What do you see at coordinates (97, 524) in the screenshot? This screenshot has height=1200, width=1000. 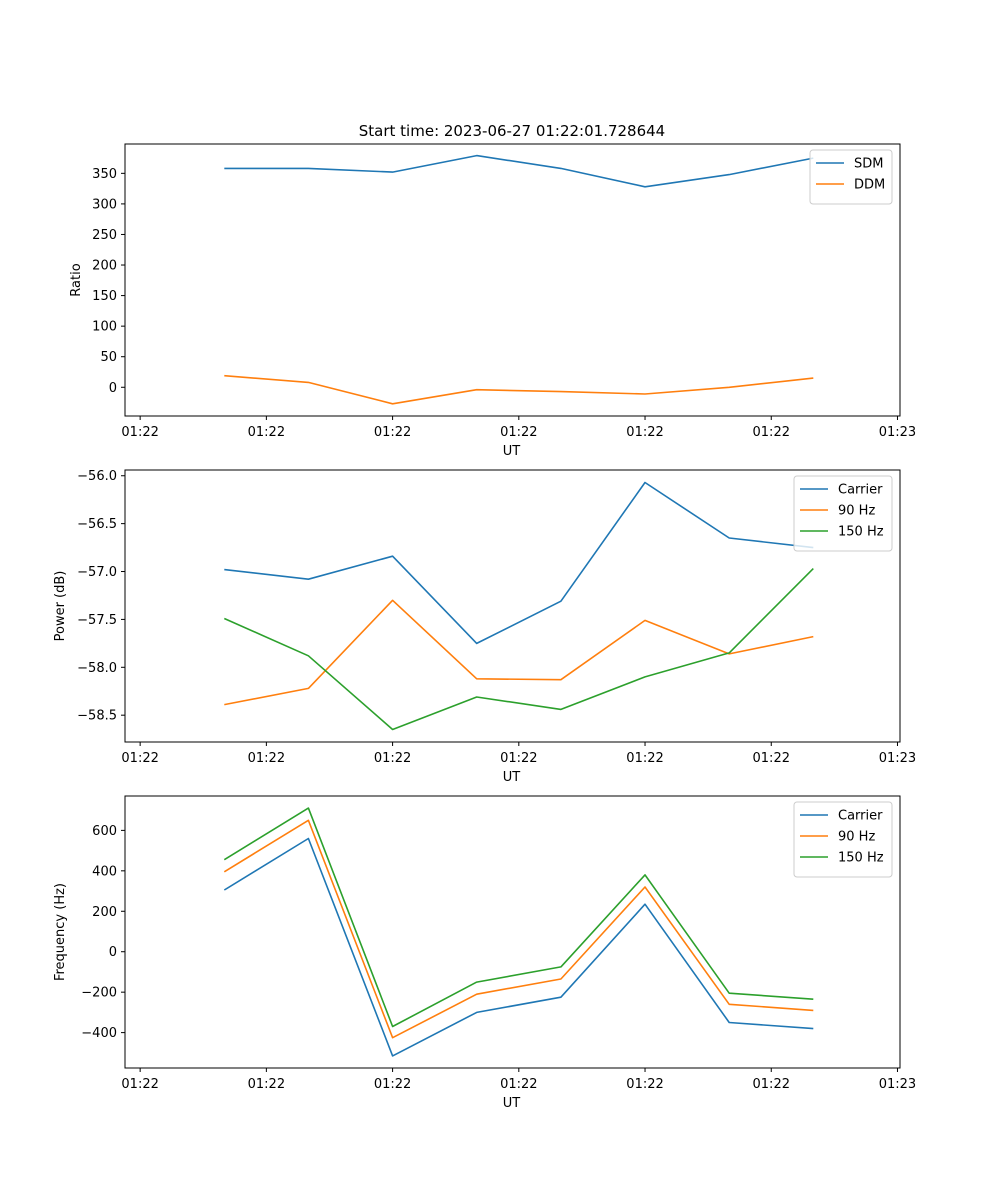 I see `y-tick-label: −56.5` at bounding box center [97, 524].